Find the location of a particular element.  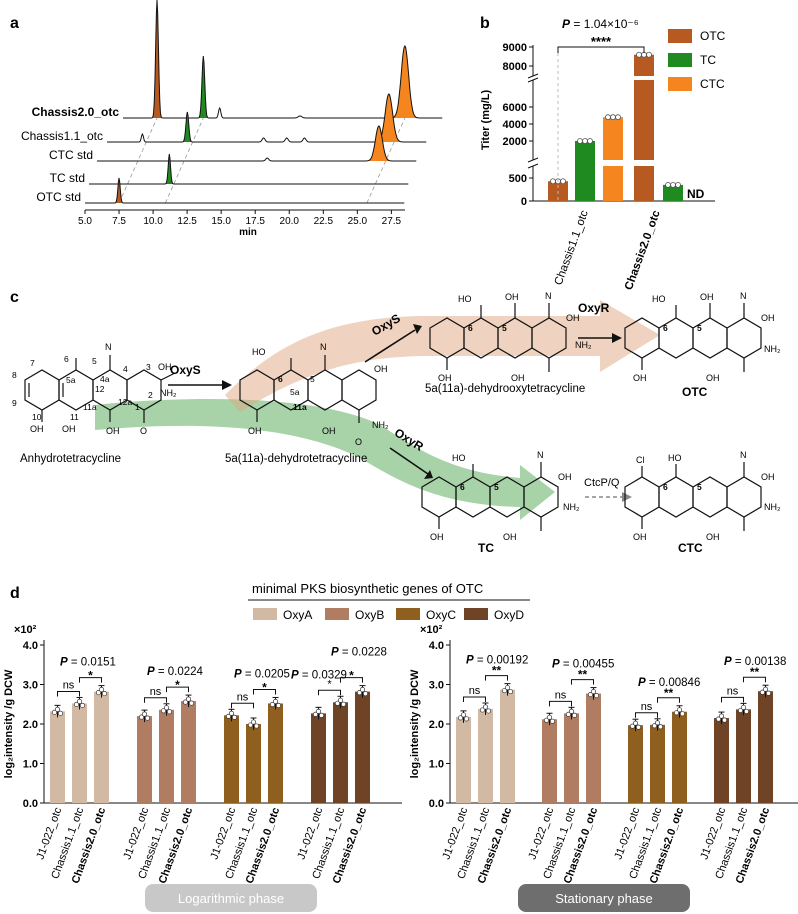

ctcpq-arrowhead is located at coordinates (627, 497).